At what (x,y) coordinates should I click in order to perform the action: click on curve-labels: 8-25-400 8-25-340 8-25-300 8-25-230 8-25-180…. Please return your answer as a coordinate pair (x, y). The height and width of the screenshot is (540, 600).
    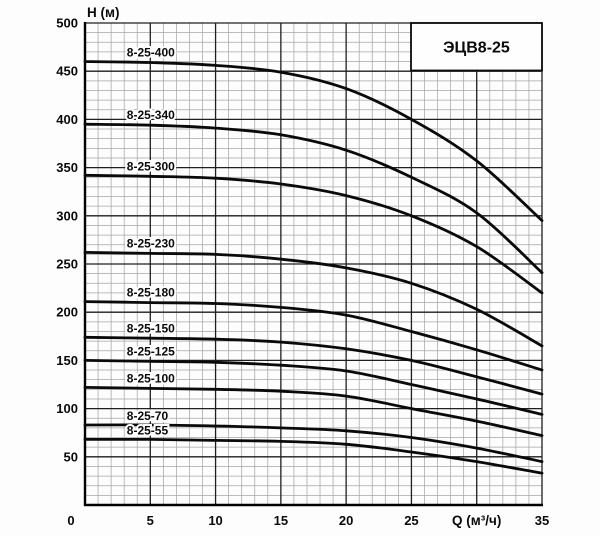
    Looking at the image, I should click on (151, 242).